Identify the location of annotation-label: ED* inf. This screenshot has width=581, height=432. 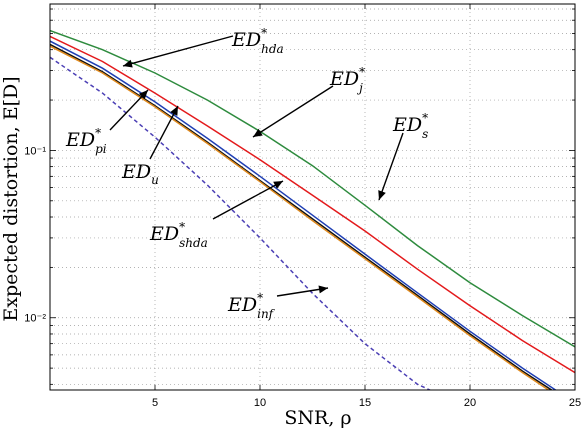
(251, 306).